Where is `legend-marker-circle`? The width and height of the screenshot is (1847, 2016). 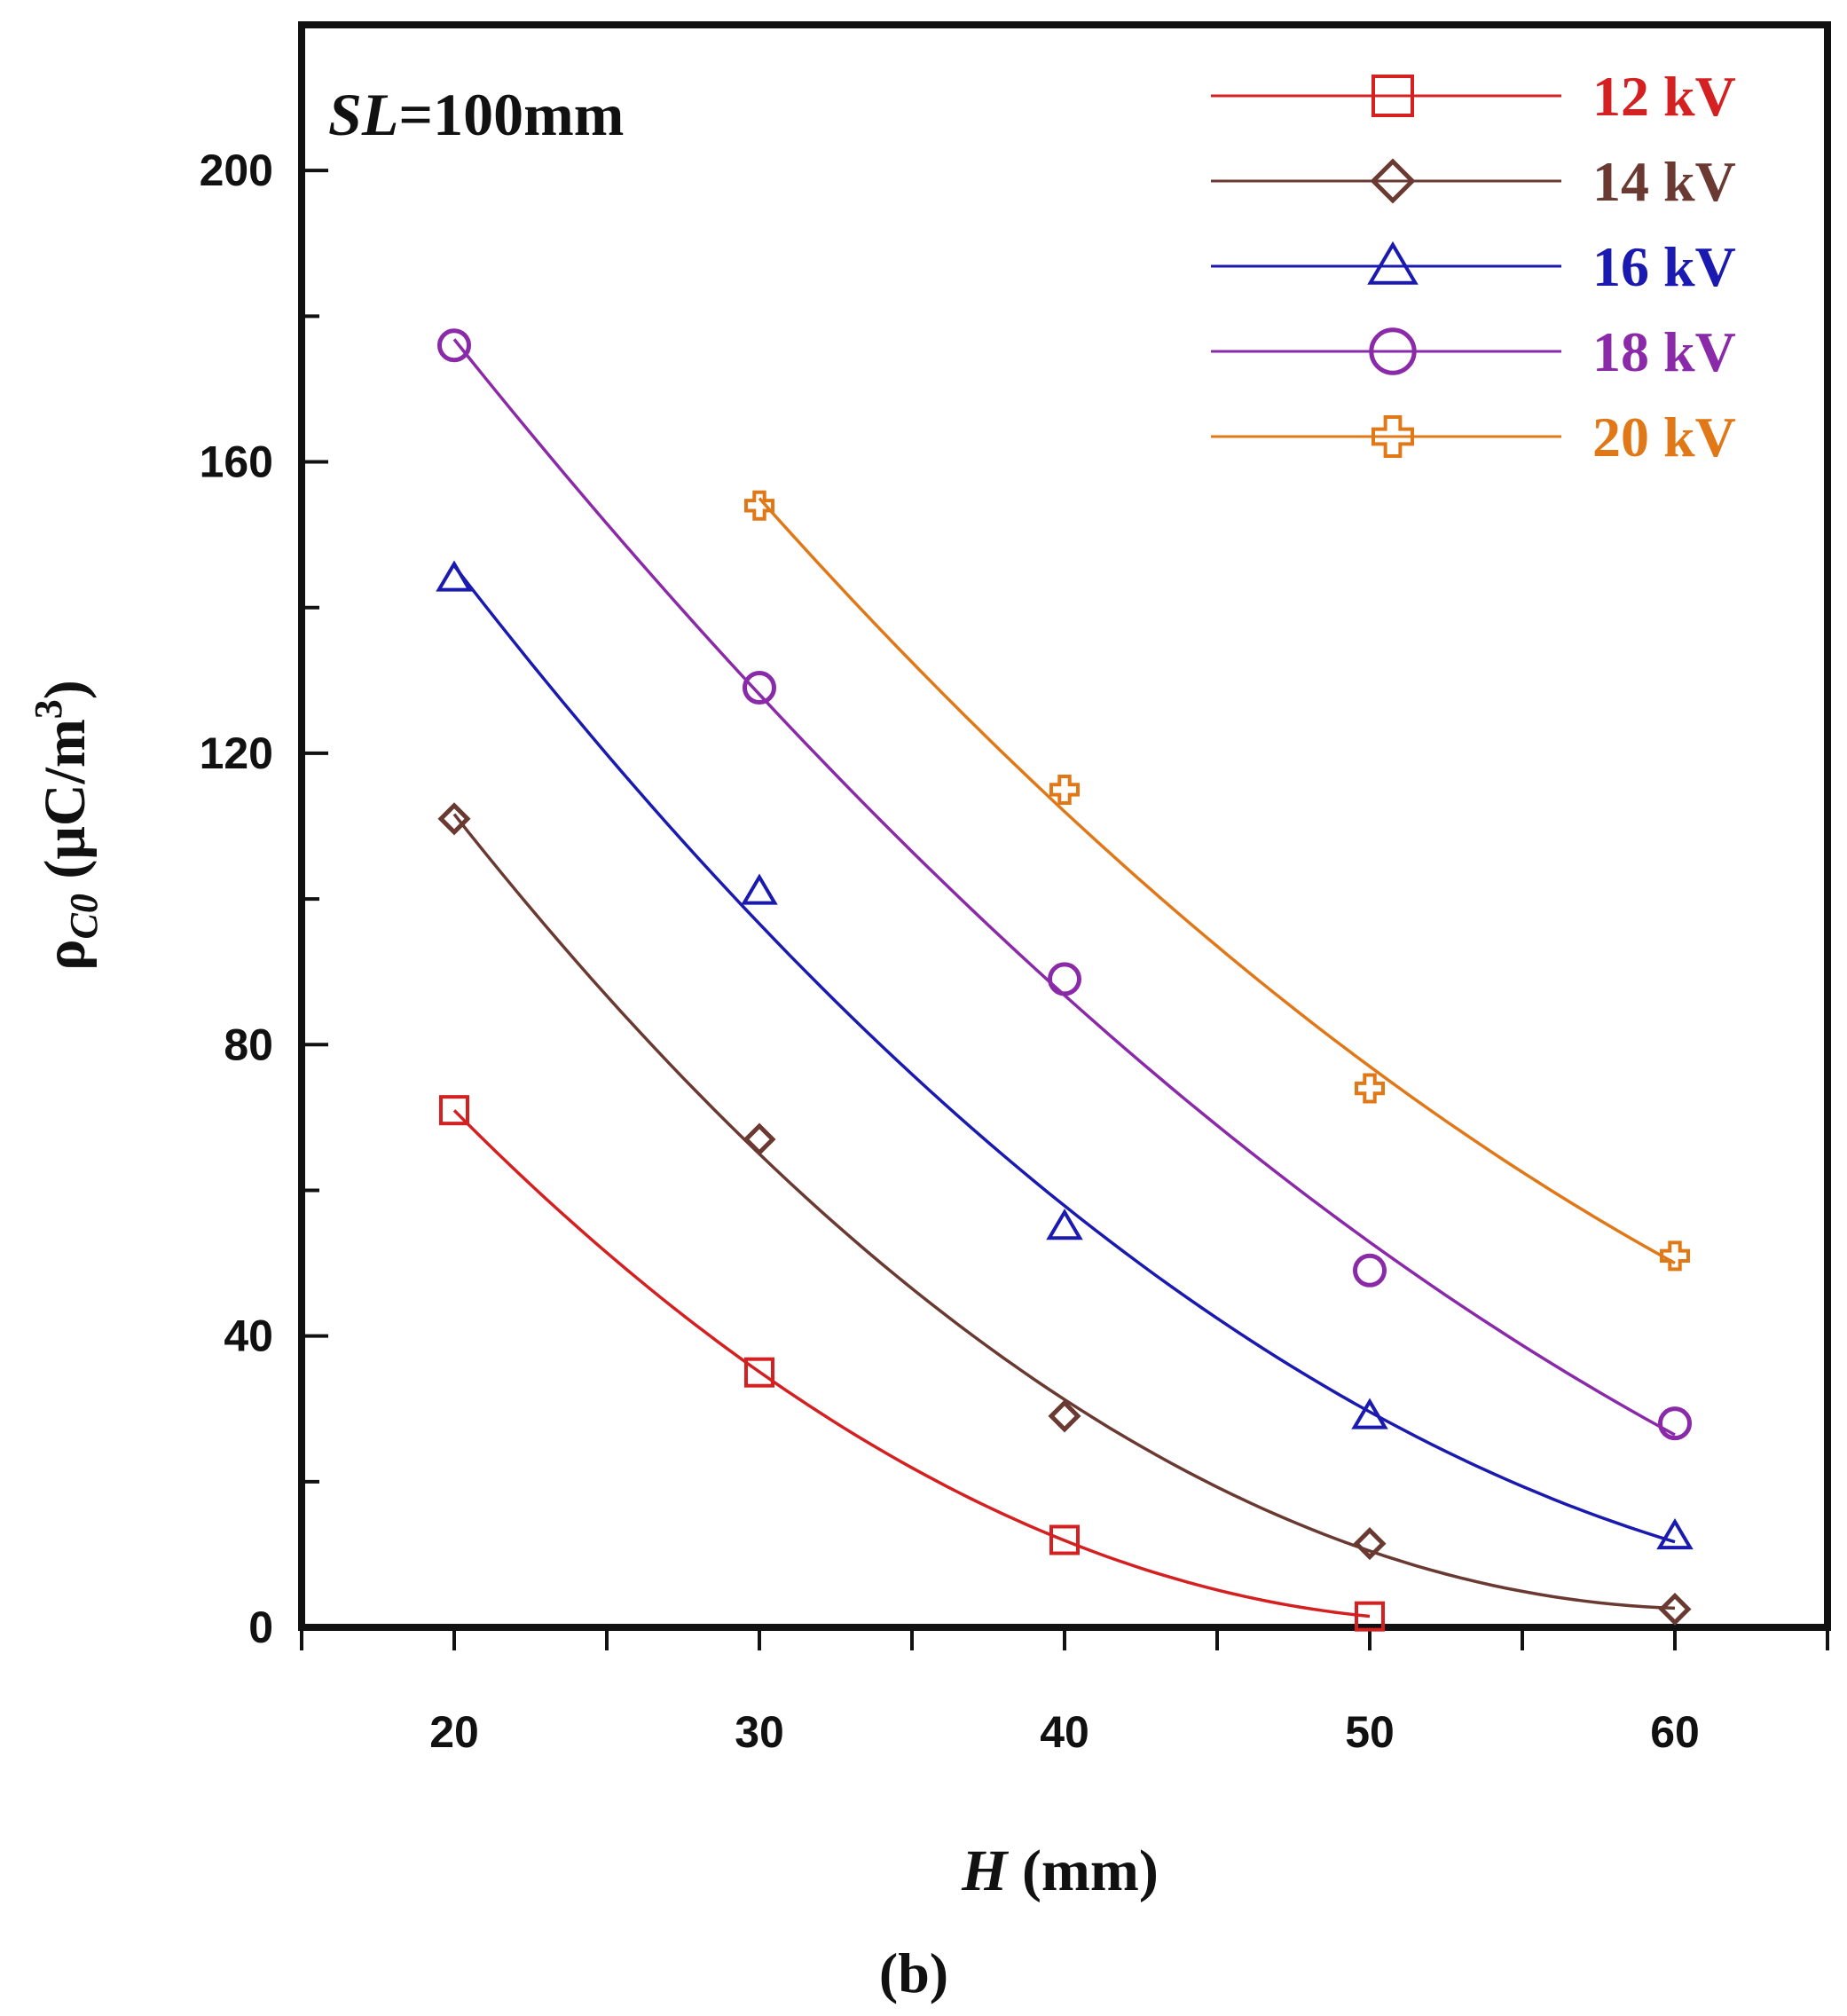 legend-marker-circle is located at coordinates (1393, 351).